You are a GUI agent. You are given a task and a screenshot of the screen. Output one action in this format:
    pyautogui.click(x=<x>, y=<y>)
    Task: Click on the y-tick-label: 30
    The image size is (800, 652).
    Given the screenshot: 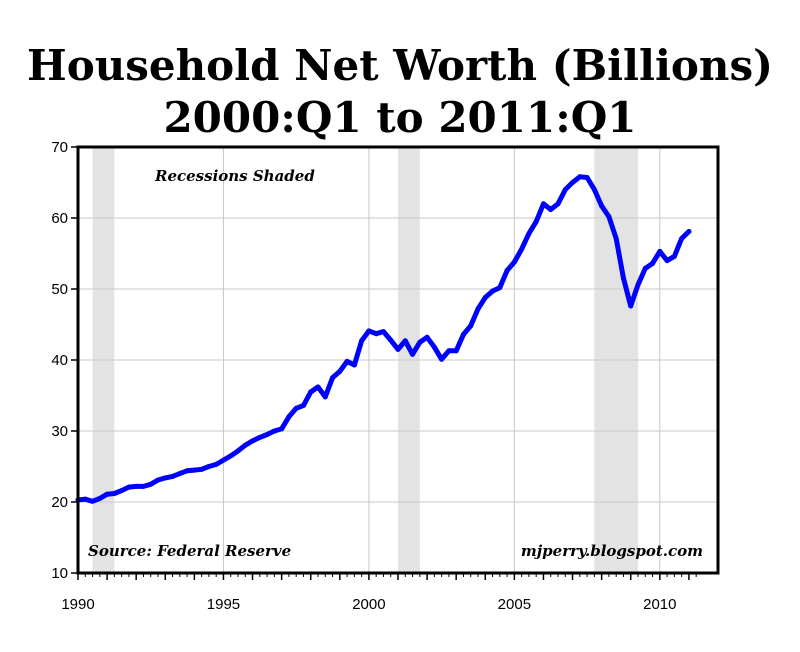 What is the action you would take?
    pyautogui.click(x=59, y=431)
    